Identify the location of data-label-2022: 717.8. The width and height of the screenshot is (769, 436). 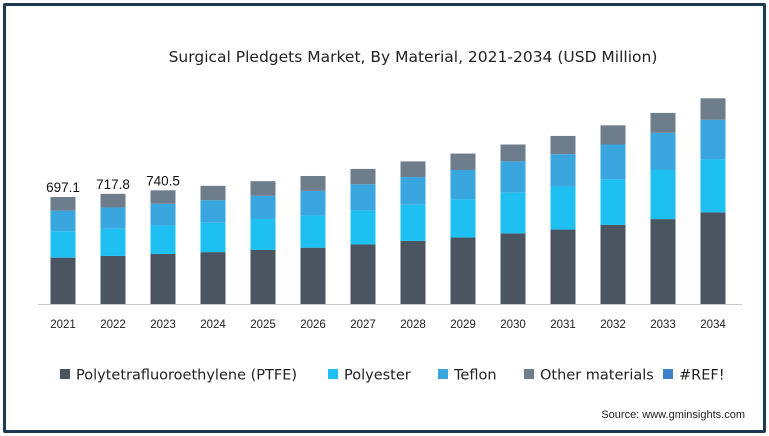
(113, 184).